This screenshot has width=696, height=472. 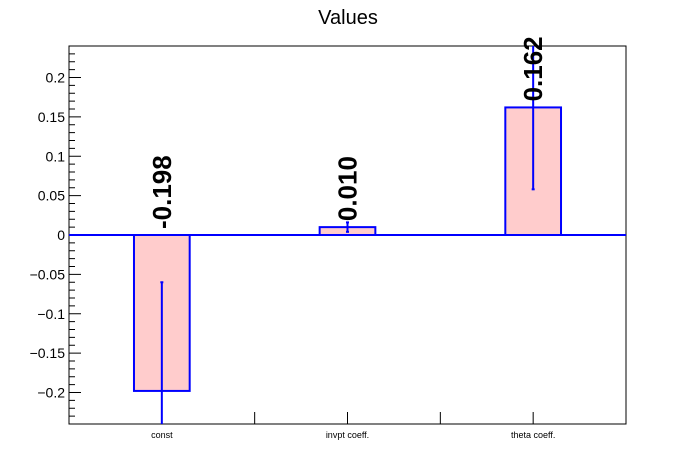 What do you see at coordinates (533, 435) in the screenshot?
I see `x-category-label: theta coeff.` at bounding box center [533, 435].